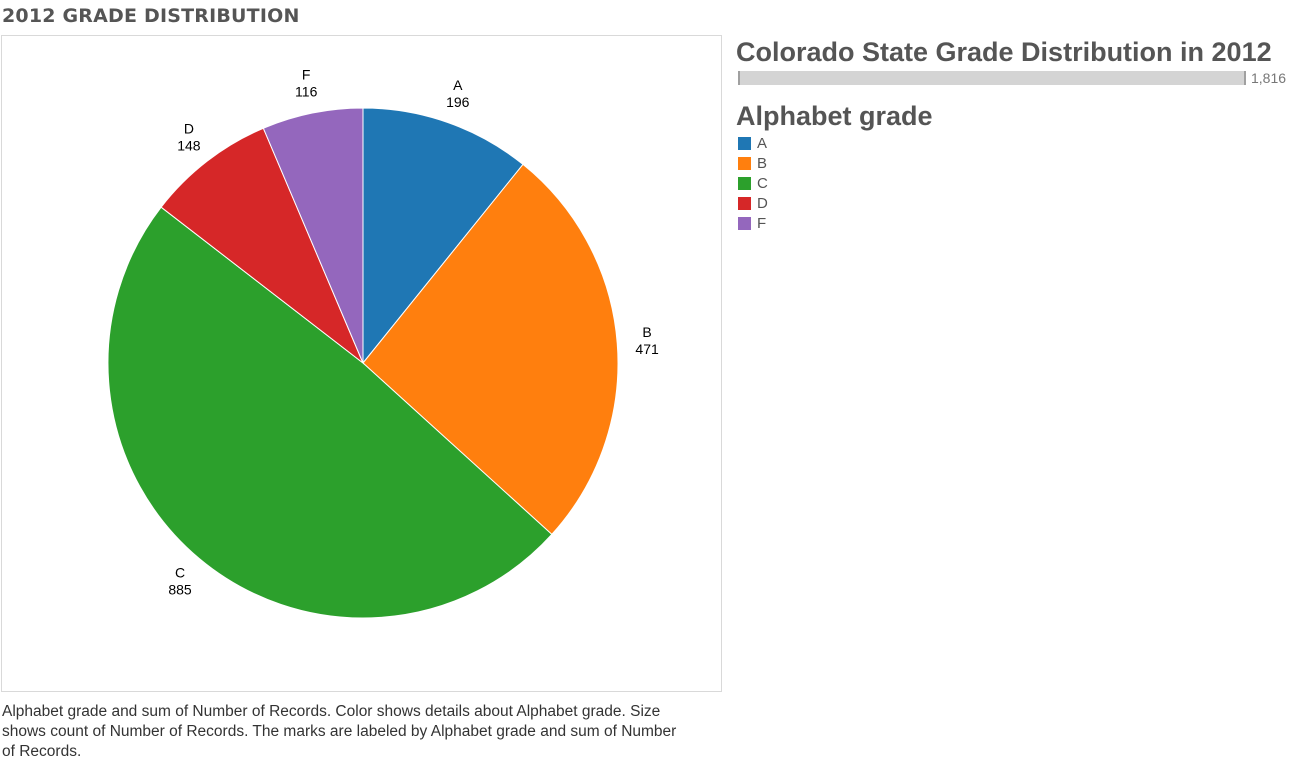  I want to click on pie-slice-a, so click(443, 236).